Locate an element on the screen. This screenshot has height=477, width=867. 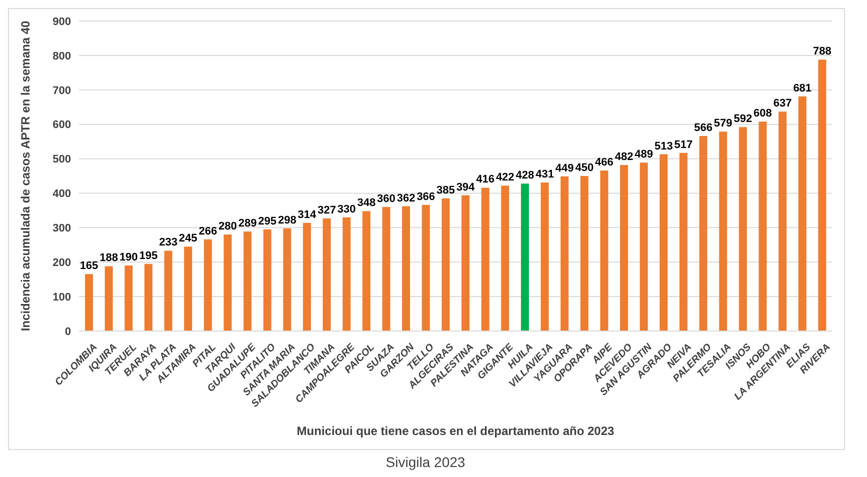
data-label: 266 is located at coordinates (208, 231).